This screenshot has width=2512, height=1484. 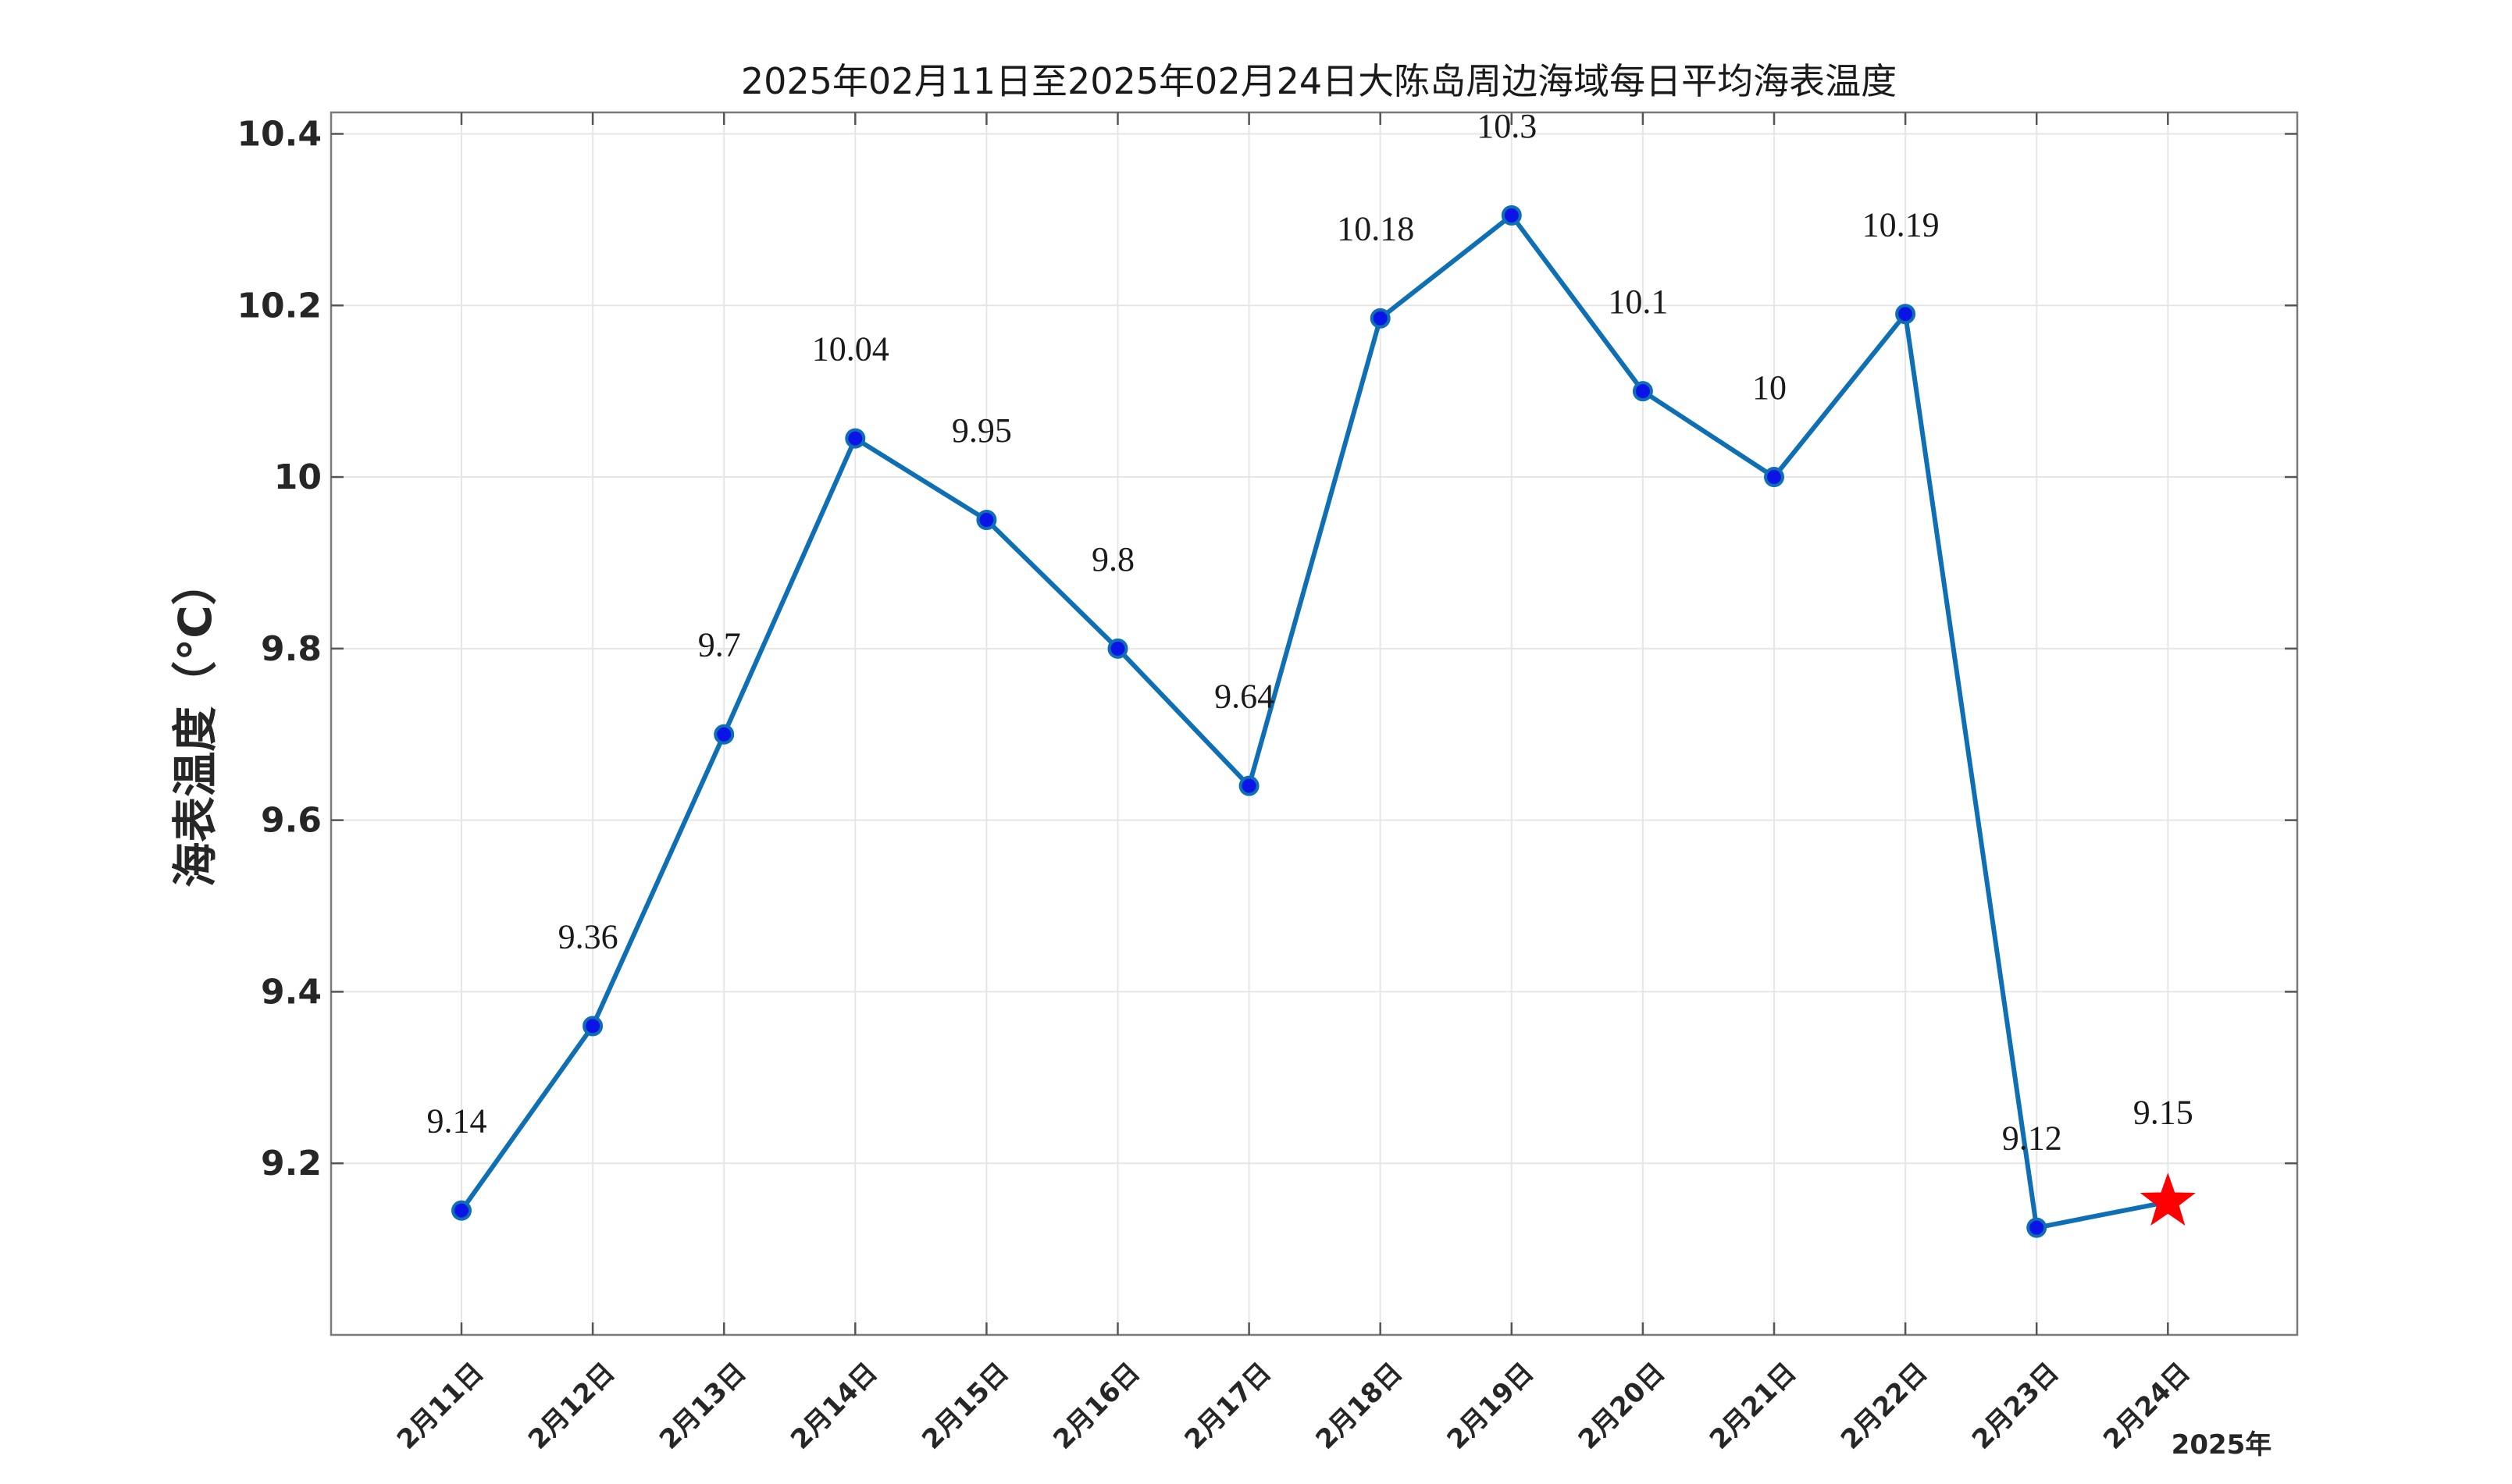 What do you see at coordinates (1507, 126) in the screenshot?
I see `data-label: 10.3` at bounding box center [1507, 126].